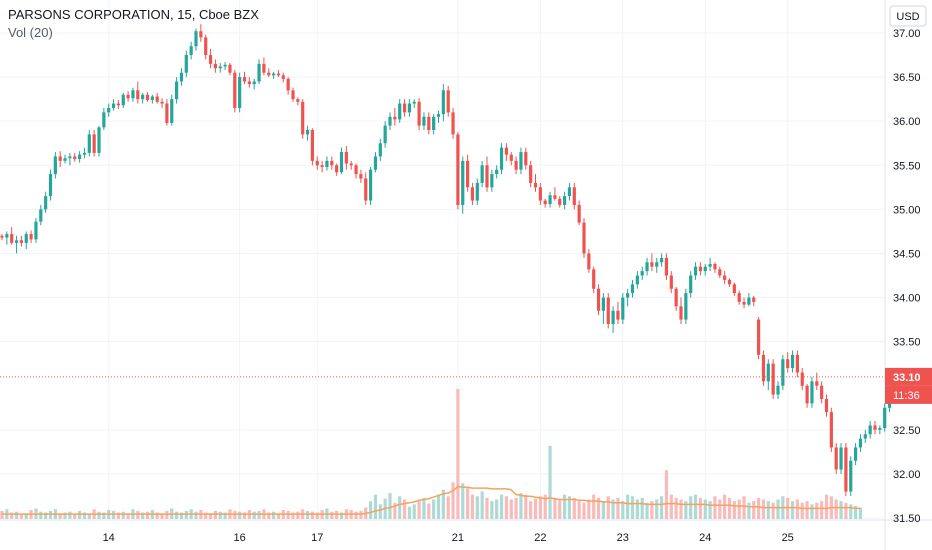 This screenshot has height=550, width=932. I want to click on x-tick-label: 25, so click(788, 538).